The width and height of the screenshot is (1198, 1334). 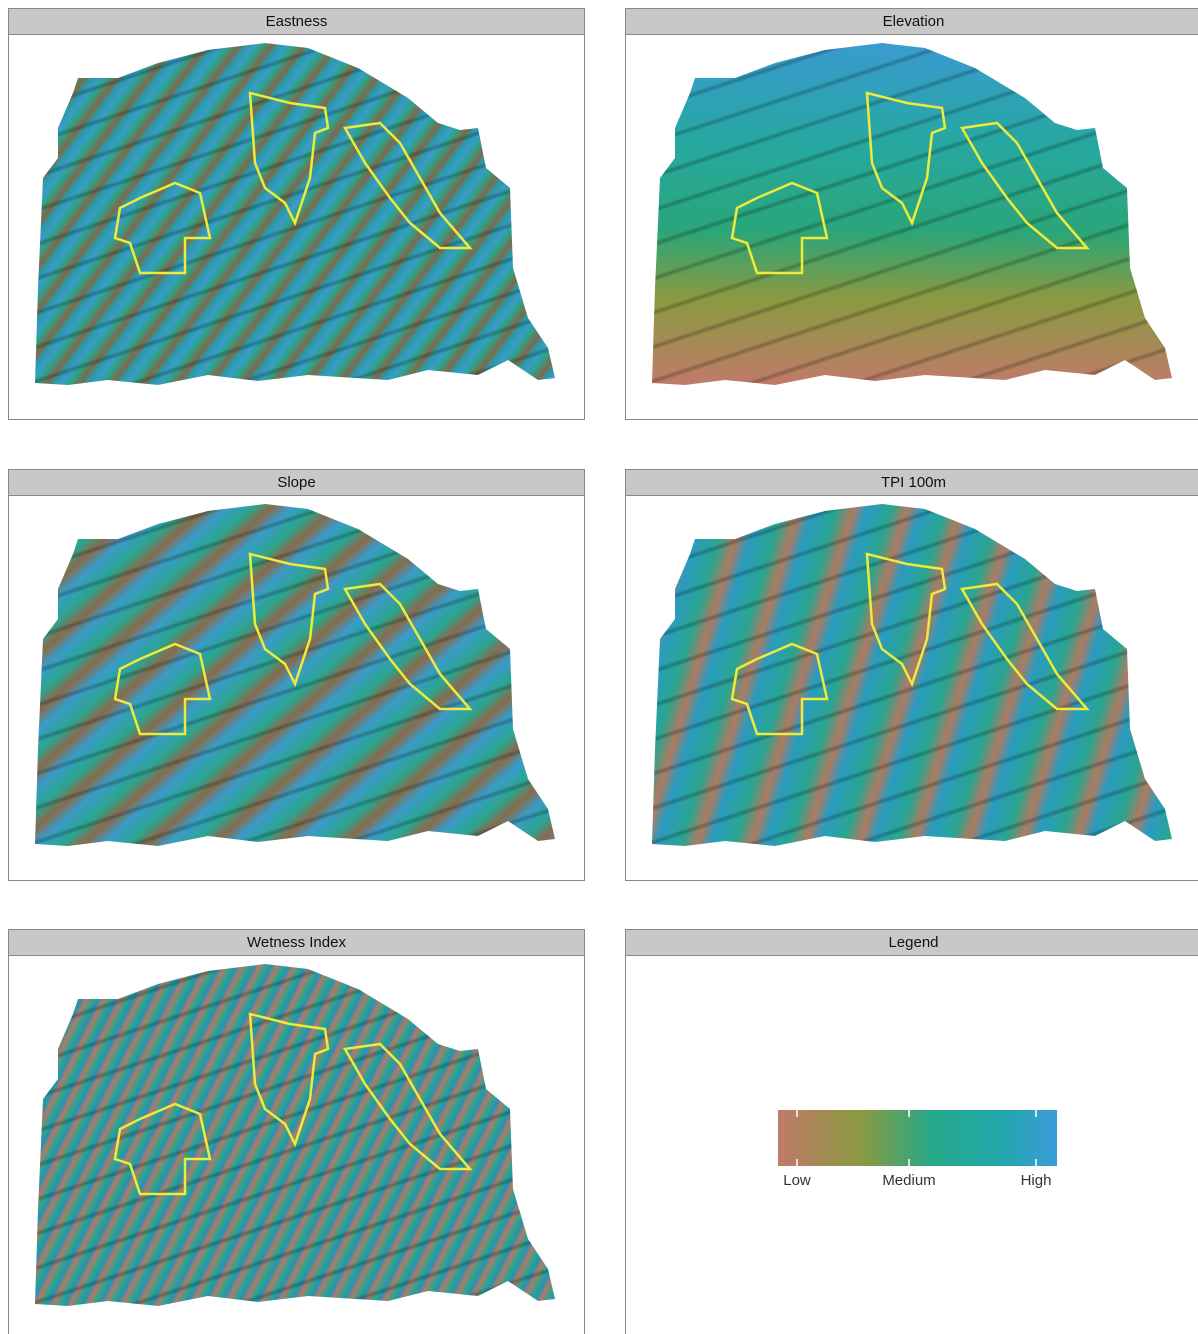 I want to click on panel-title: Elevation, so click(x=914, y=21).